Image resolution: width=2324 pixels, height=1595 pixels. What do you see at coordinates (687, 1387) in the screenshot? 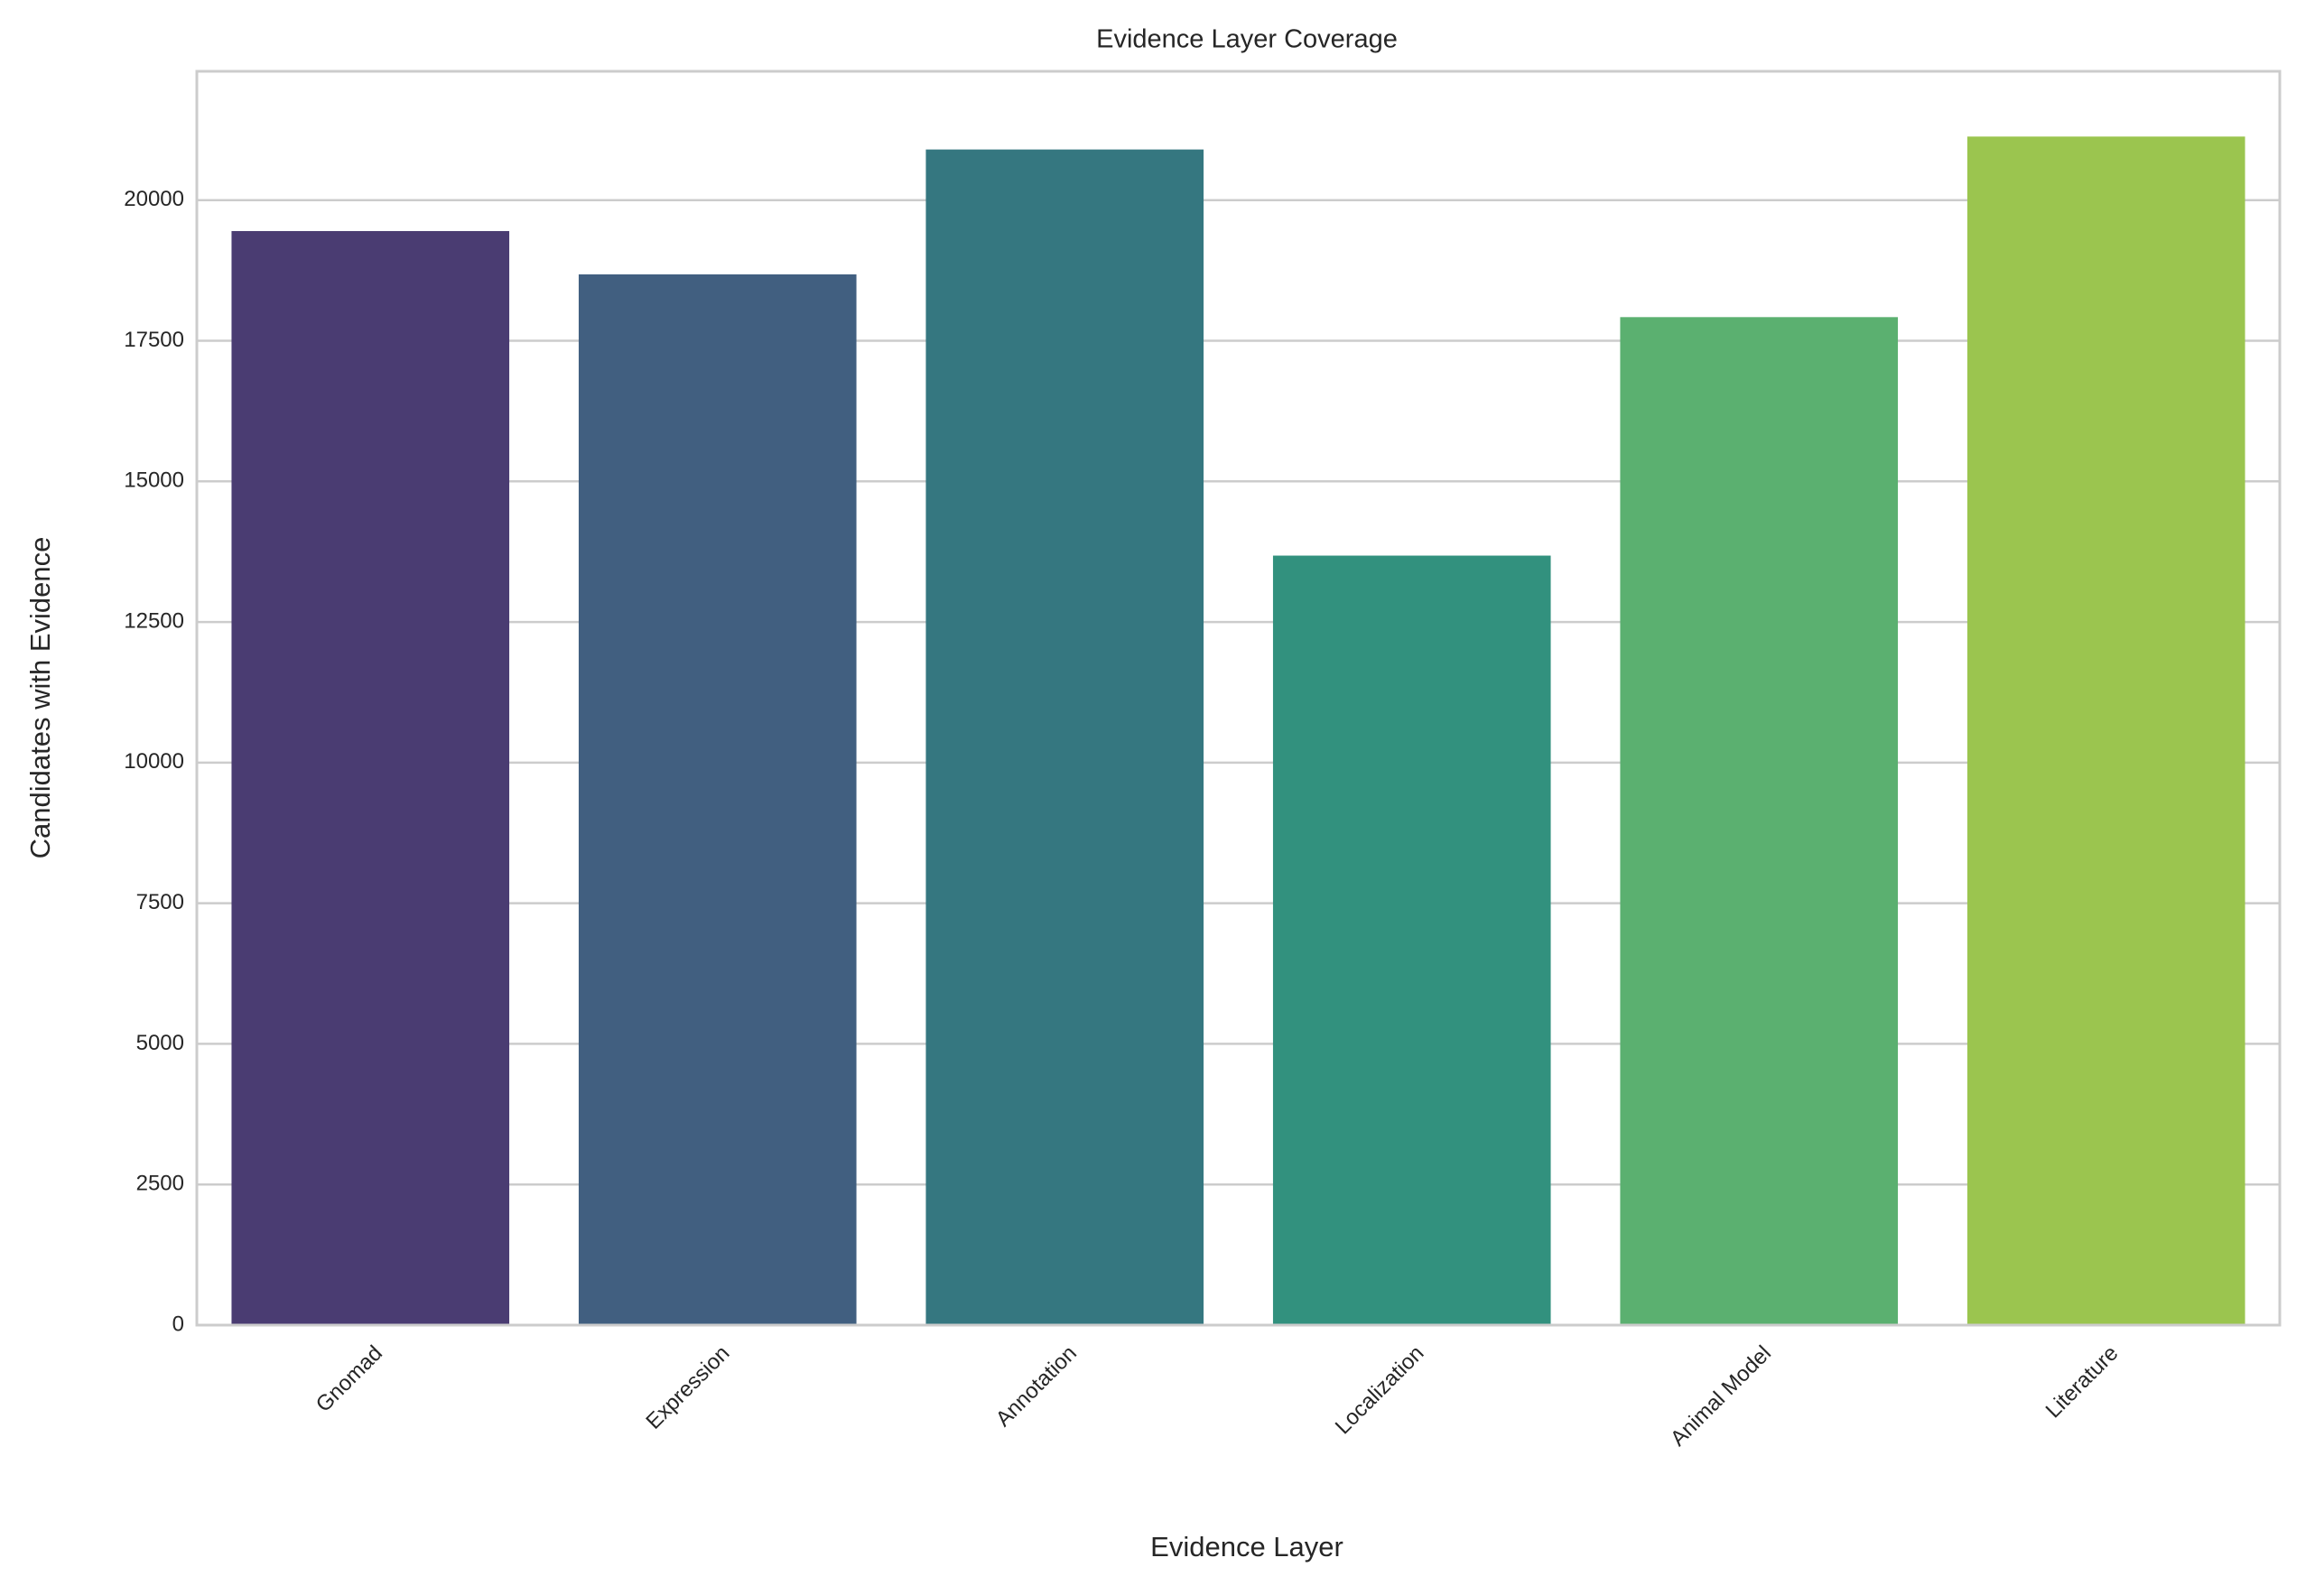
I see `x-tick-label: Expression` at bounding box center [687, 1387].